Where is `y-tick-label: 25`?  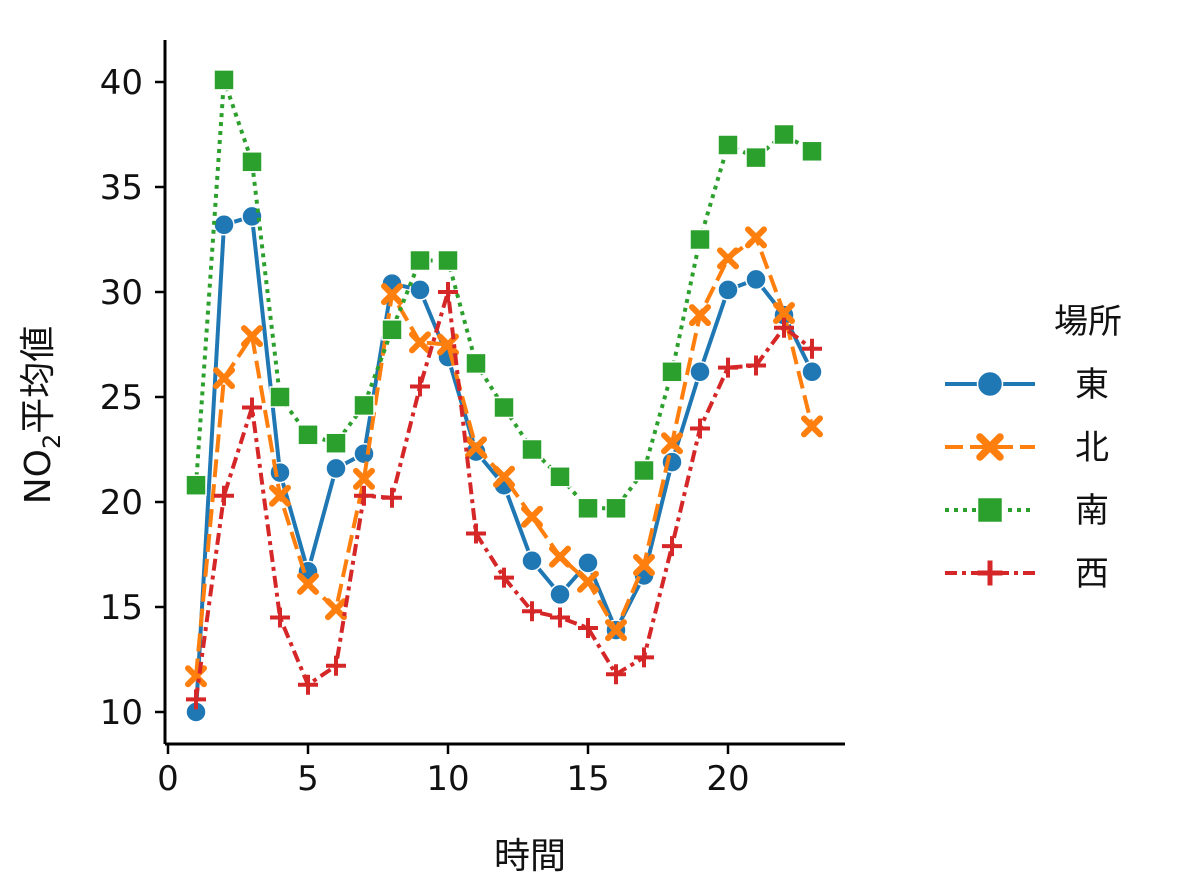 y-tick-label: 25 is located at coordinates (121, 398).